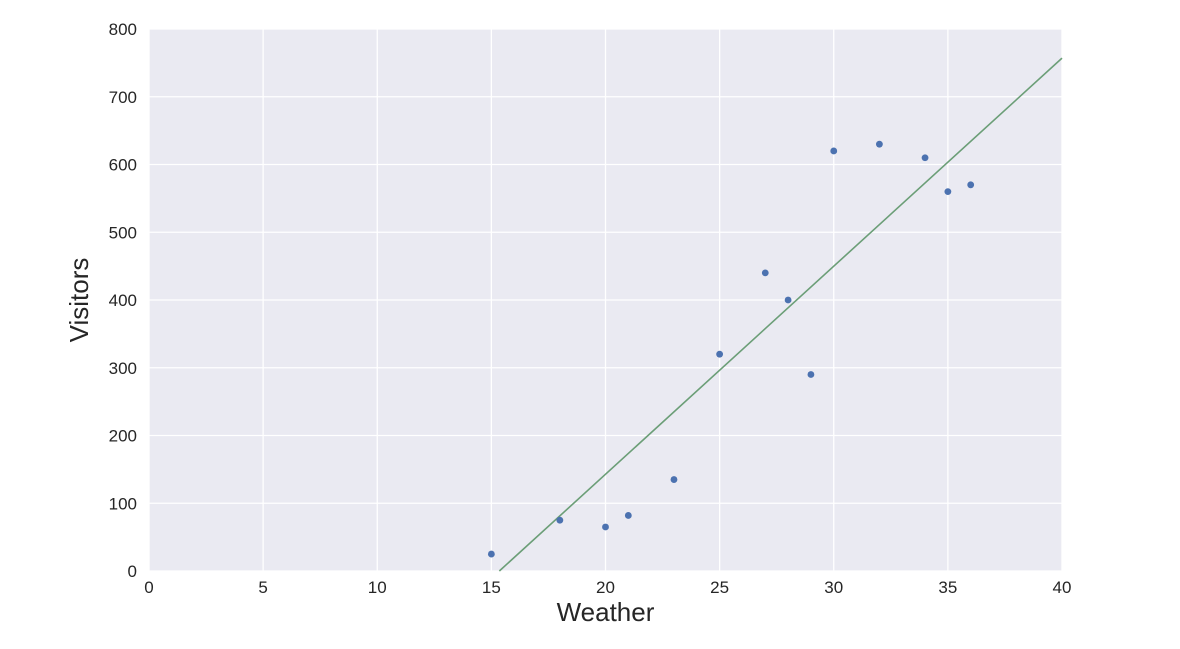 The image size is (1180, 649). What do you see at coordinates (947, 587) in the screenshot?
I see `x-tick-label: 35` at bounding box center [947, 587].